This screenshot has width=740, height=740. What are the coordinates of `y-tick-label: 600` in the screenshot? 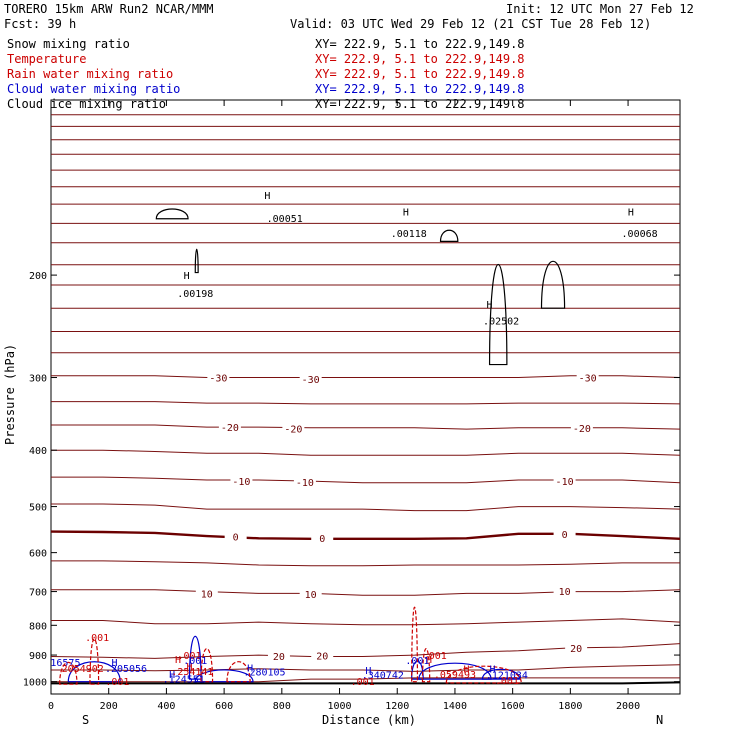 It's located at (38, 554).